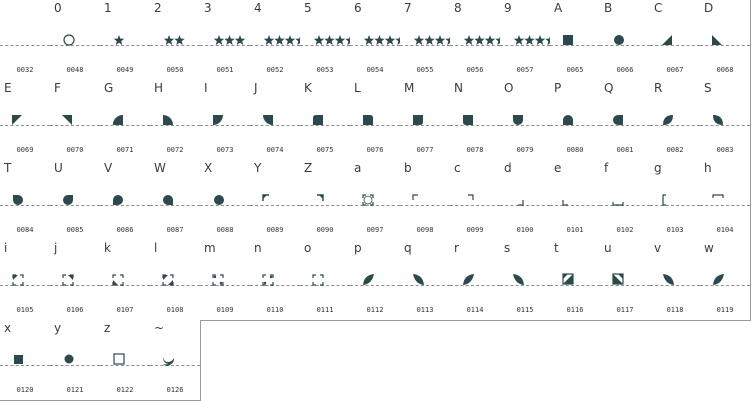 The image size is (751, 401). Describe the element at coordinates (175, 70) in the screenshot. I see `glyph-code-label: 0050` at that location.